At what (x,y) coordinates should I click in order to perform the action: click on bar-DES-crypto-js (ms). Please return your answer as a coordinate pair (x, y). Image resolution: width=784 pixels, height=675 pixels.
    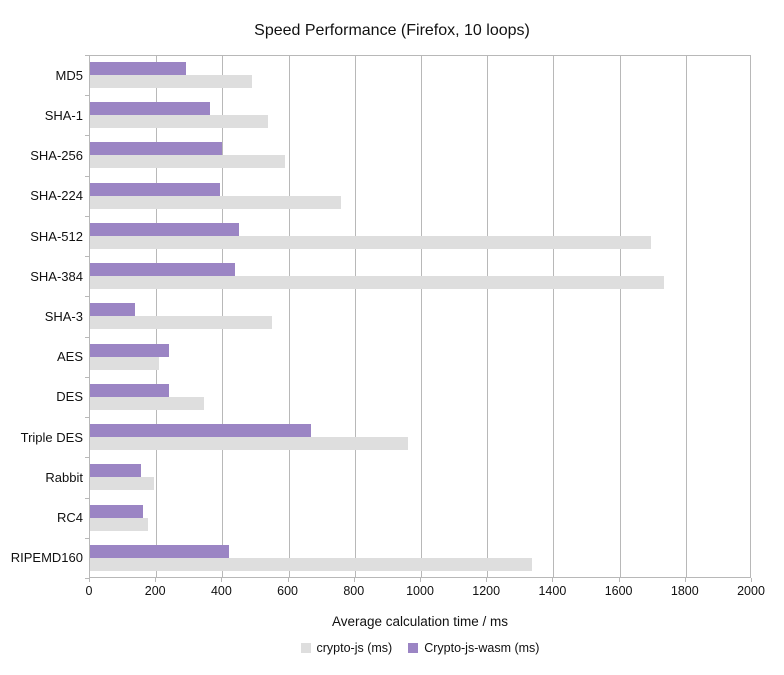
    Looking at the image, I should click on (147, 403).